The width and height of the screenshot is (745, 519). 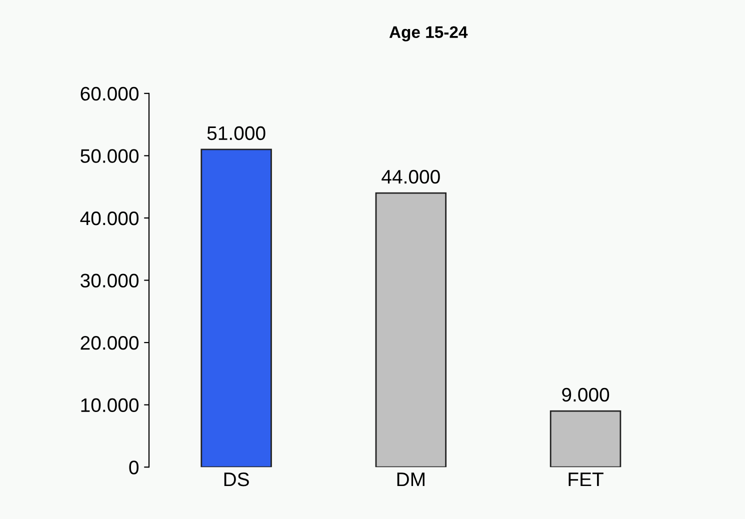 I want to click on y-tick-label: 10.000, so click(x=110, y=405).